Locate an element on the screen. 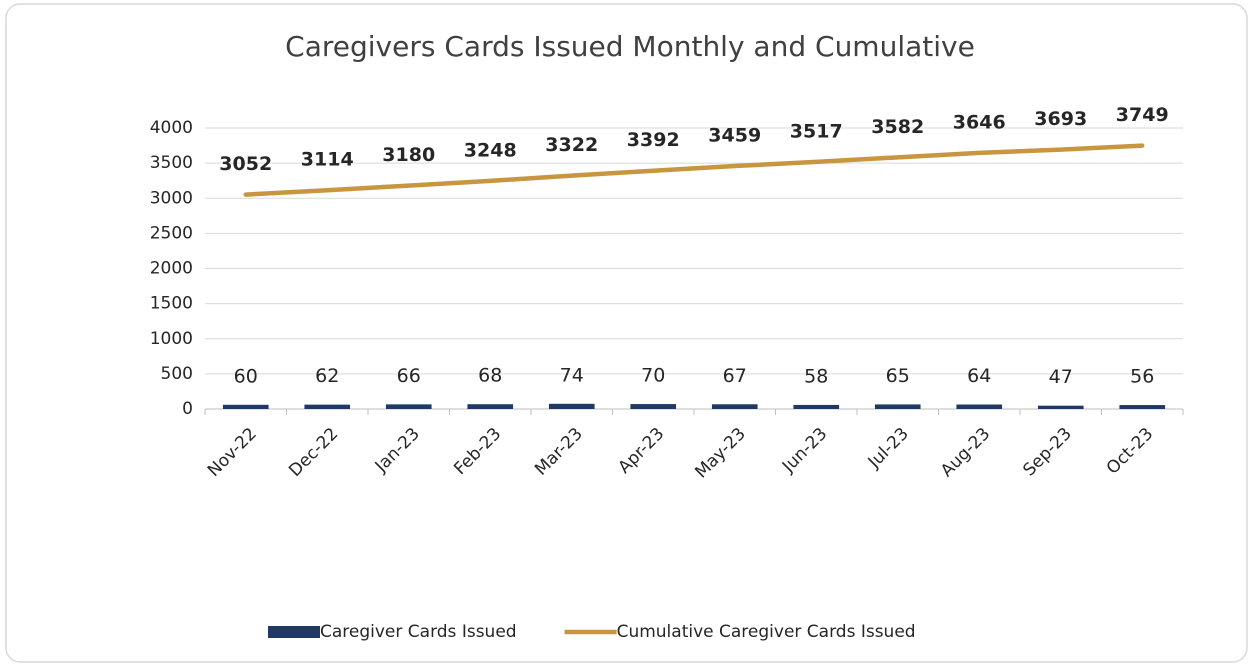  data-label: 3180 is located at coordinates (408, 155).